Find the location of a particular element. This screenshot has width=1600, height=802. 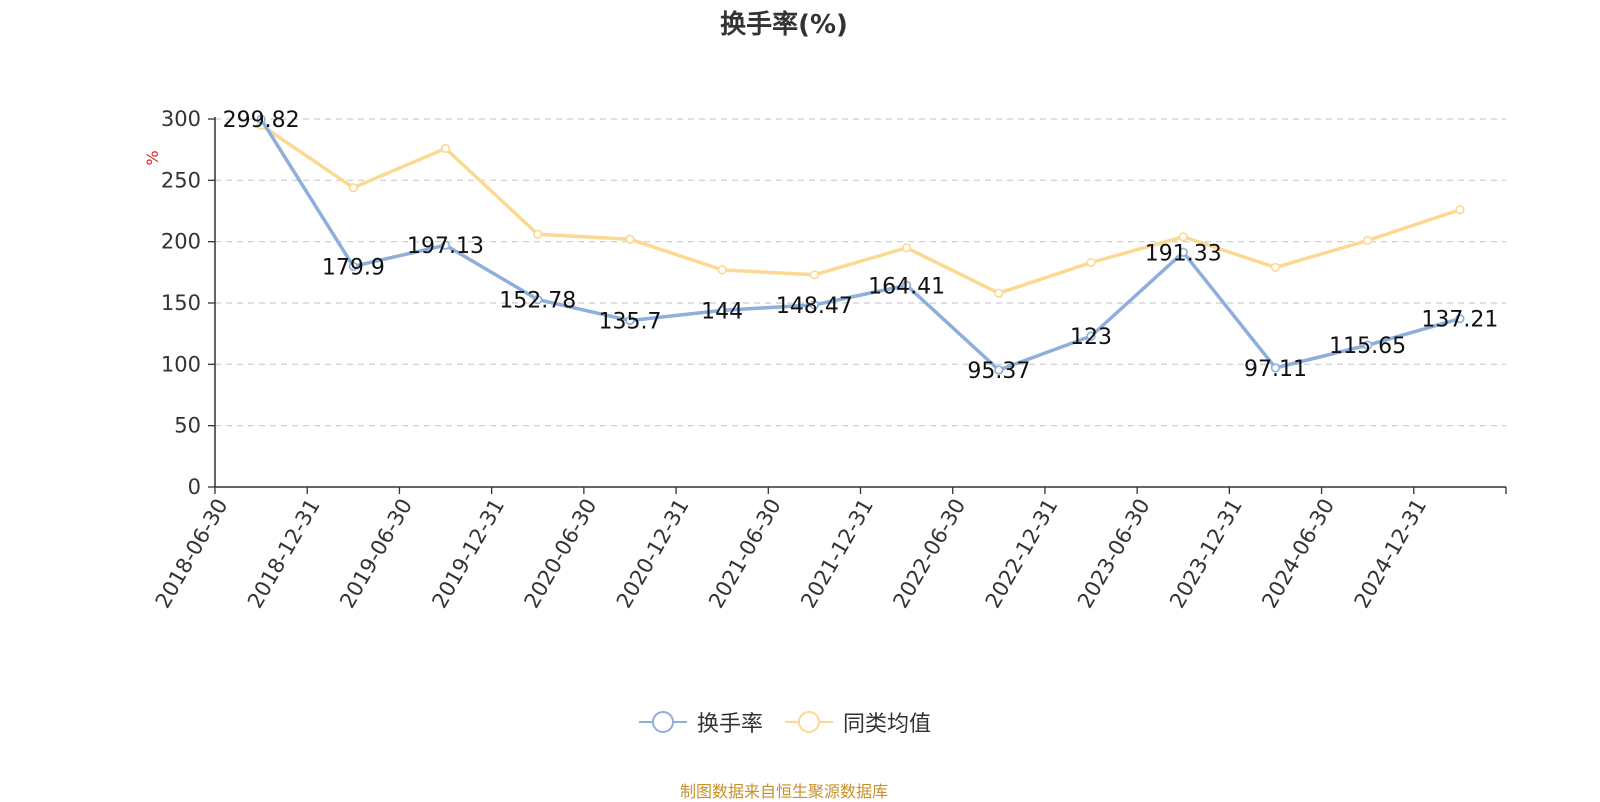

x-tick-label-2019-12-31: 2019-12-31 is located at coordinates (468, 554).